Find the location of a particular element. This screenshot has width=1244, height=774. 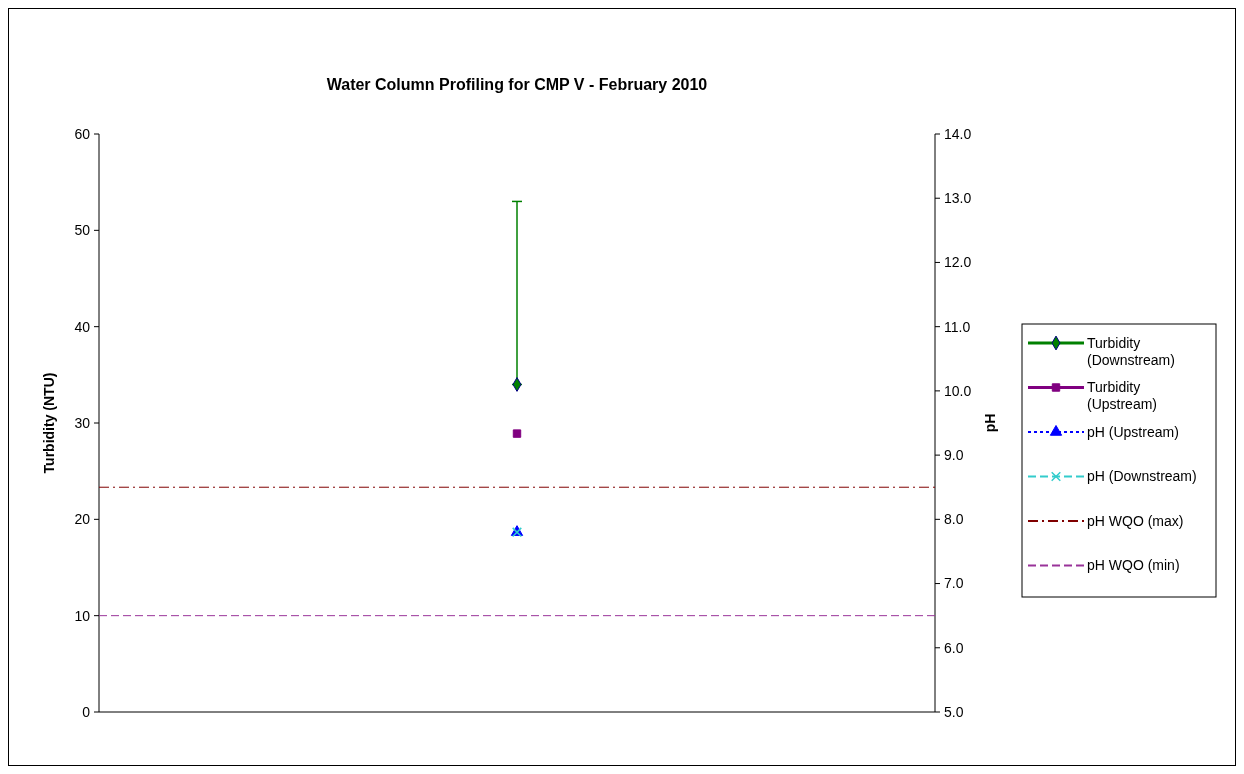

y2-axis-title: pH is located at coordinates (990, 423).